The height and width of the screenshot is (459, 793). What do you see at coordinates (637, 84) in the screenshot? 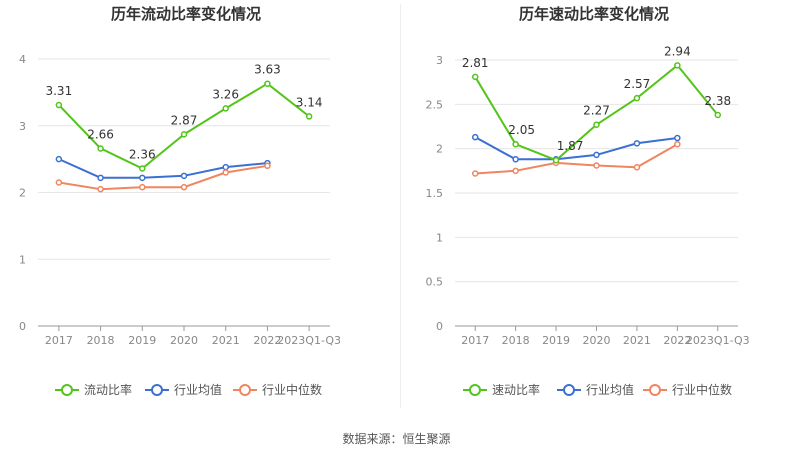
I see `data-label: 2.57` at bounding box center [637, 84].